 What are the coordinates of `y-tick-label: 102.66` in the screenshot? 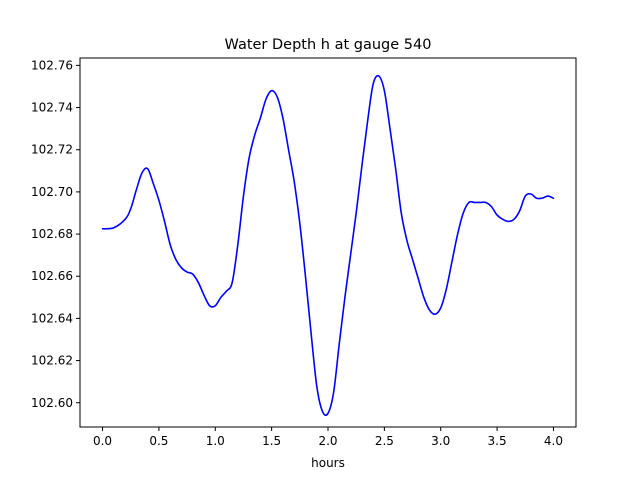 It's located at (52, 276).